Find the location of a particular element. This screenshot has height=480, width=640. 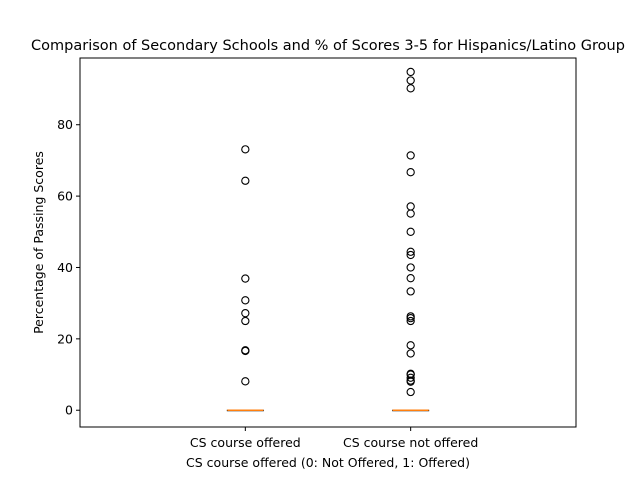

y-tick-label: 0 is located at coordinates (69, 410).